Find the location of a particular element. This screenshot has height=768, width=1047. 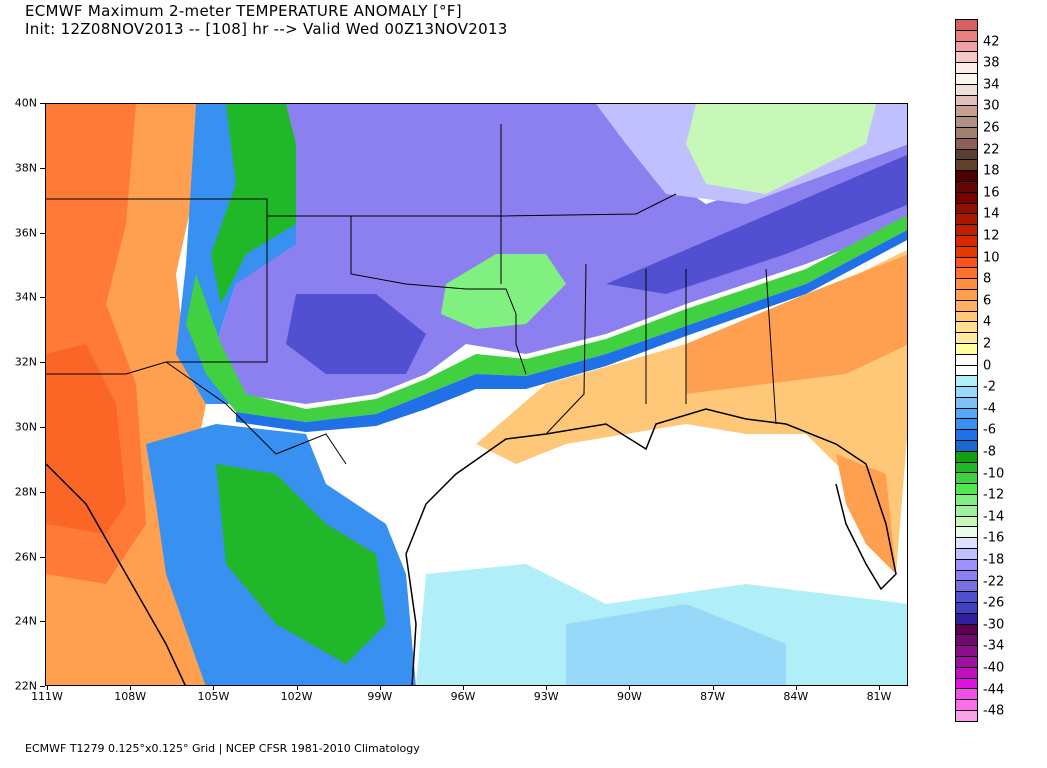

colorbar-label: 14 is located at coordinates (991, 214).